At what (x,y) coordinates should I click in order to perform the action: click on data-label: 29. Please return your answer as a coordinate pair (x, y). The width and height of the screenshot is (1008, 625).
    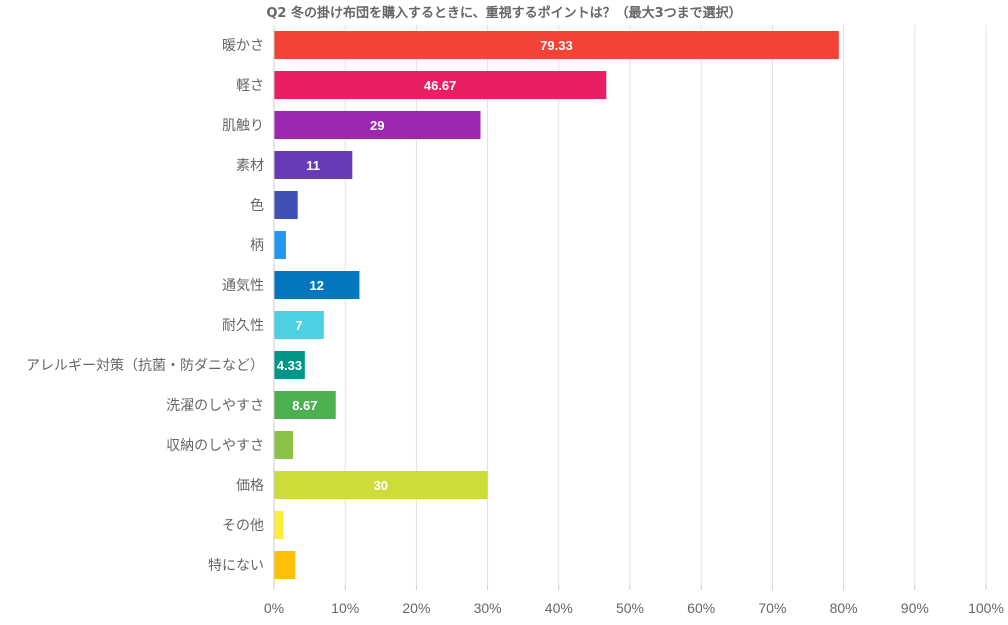
    Looking at the image, I should click on (377, 125).